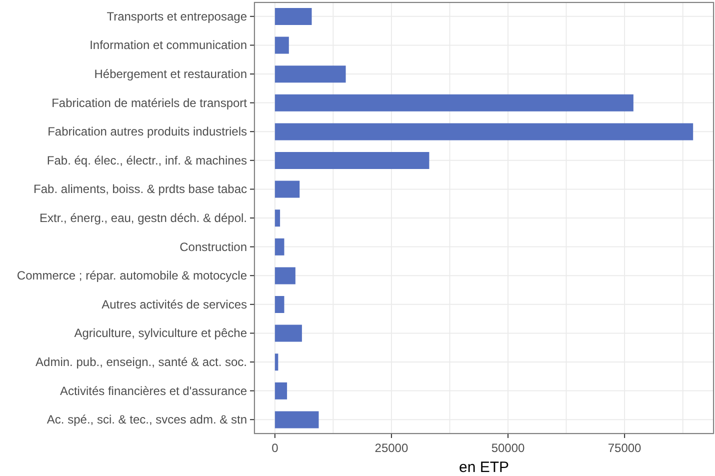 This screenshot has width=715, height=476. What do you see at coordinates (140, 189) in the screenshot?
I see `y-tick-label: Fab. aliments, boiss. & prdts base tabac` at bounding box center [140, 189].